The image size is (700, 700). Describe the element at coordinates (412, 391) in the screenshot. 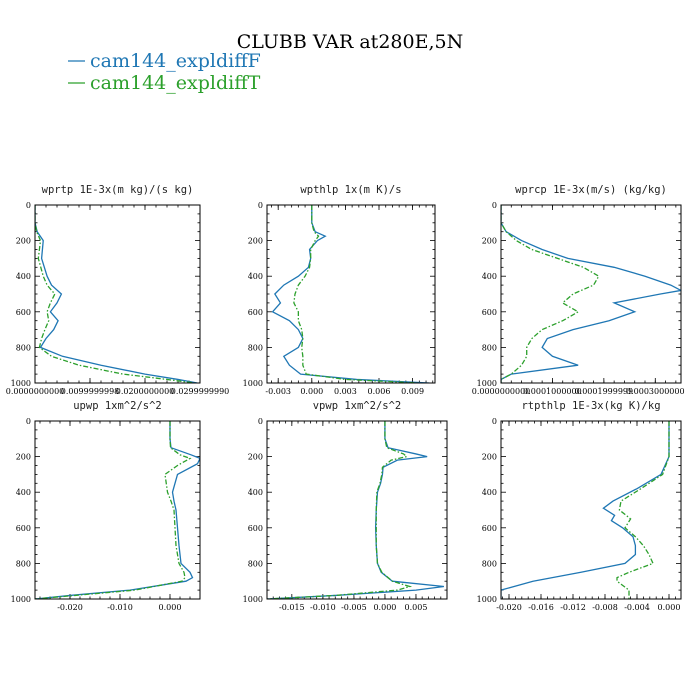

I see `x-tick-label: 0.009` at that location.